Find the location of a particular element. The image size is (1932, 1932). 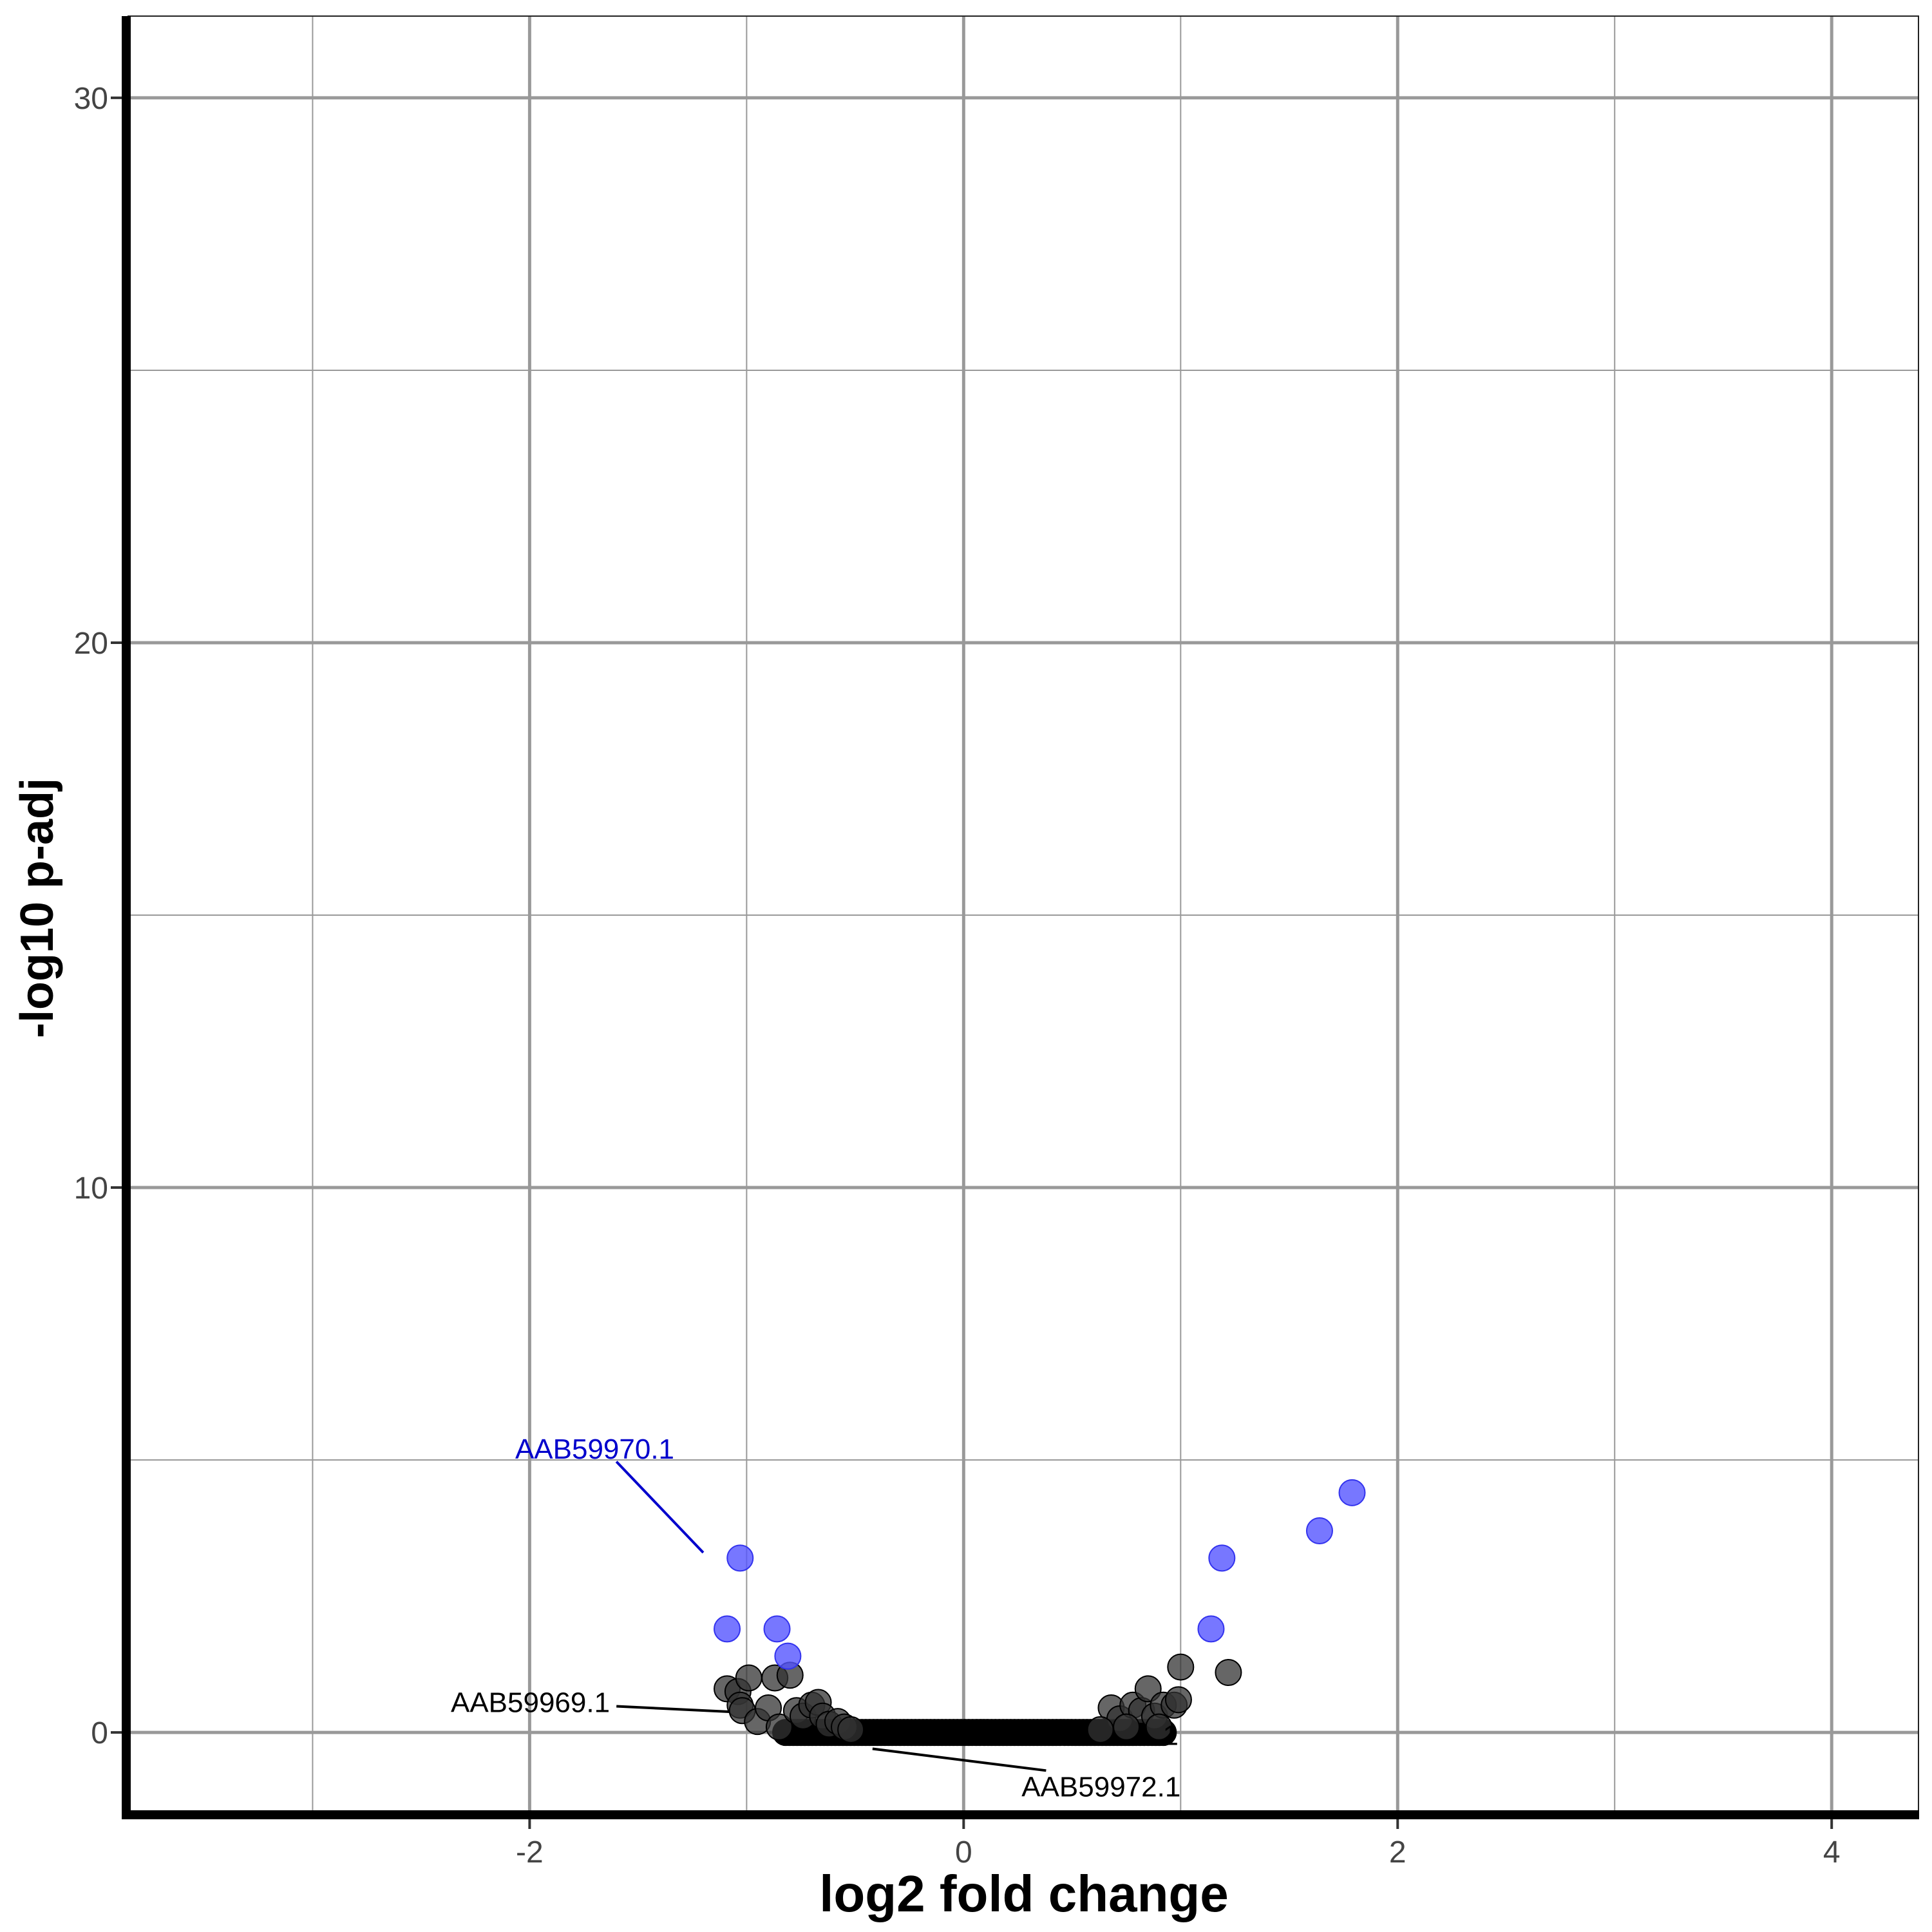

non-significant-points is located at coordinates (978, 1700).